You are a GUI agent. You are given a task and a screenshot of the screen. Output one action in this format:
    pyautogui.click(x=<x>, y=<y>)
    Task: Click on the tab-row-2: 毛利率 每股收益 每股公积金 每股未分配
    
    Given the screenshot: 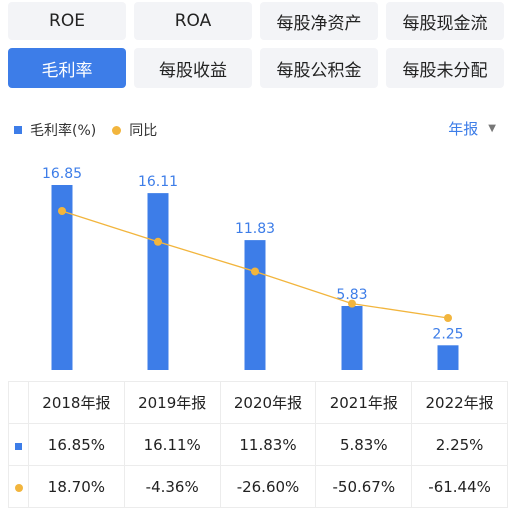 What is the action you would take?
    pyautogui.click(x=257, y=68)
    